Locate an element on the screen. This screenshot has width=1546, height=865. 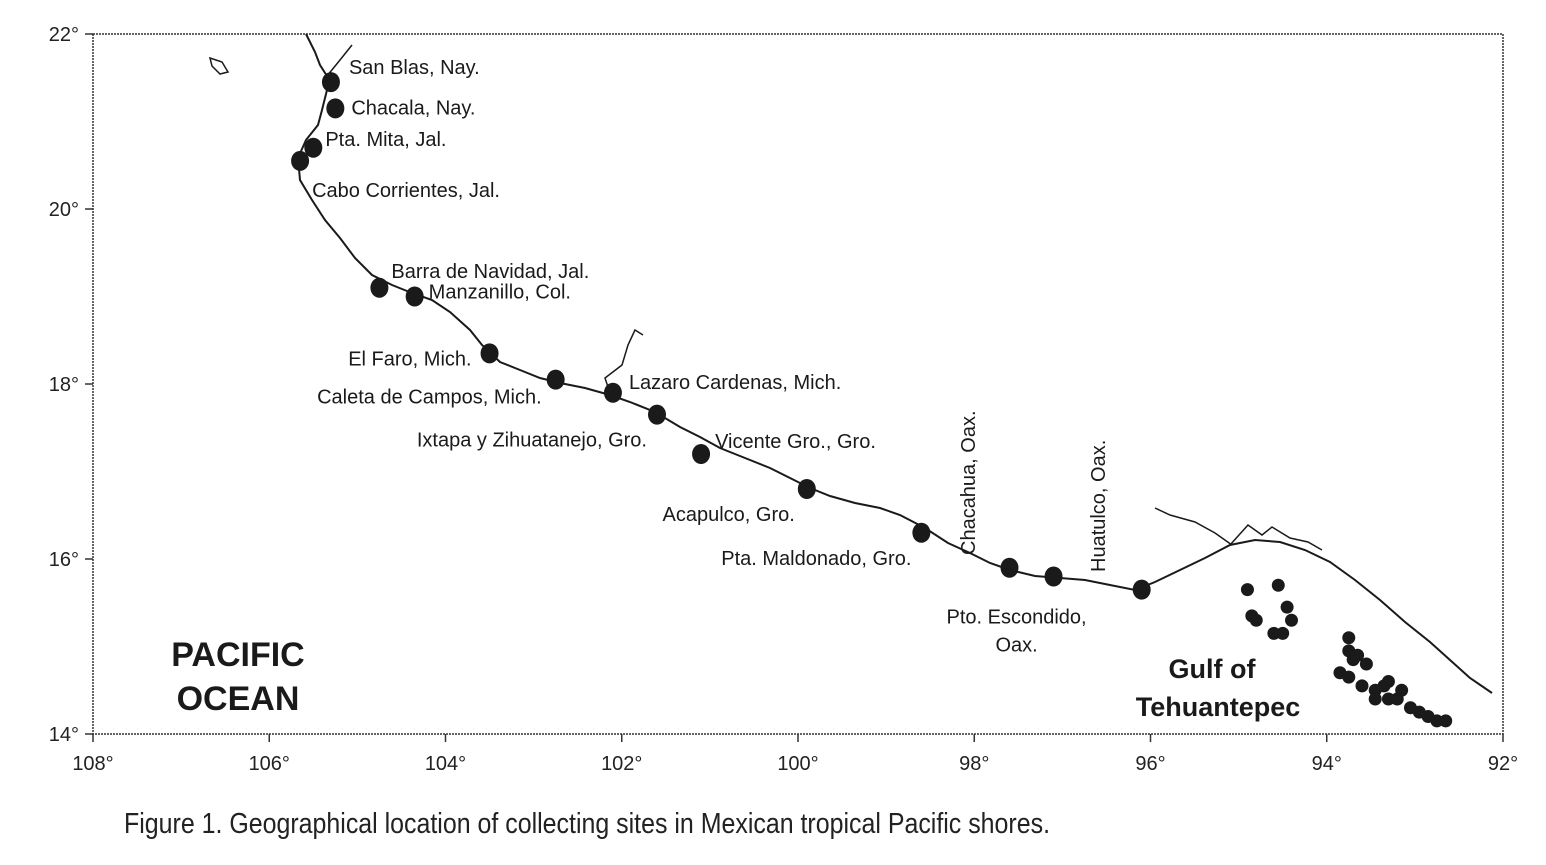
island is located at coordinates (219, 65).